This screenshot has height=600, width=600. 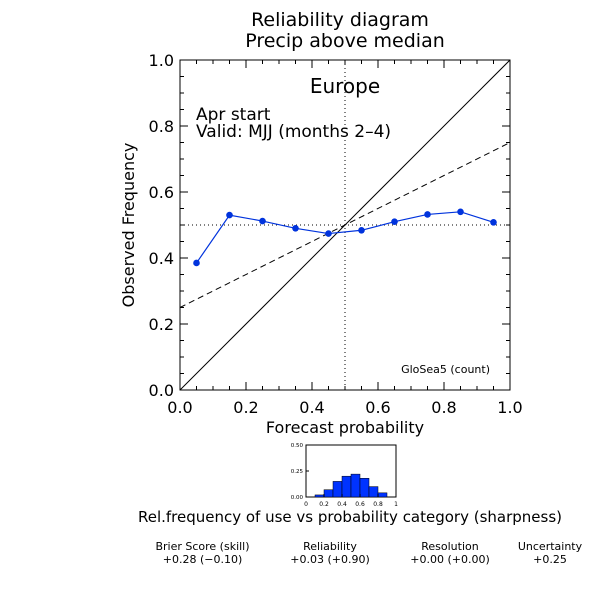 What do you see at coordinates (330, 546) in the screenshot?
I see `reliability-score-label: Reliability` at bounding box center [330, 546].